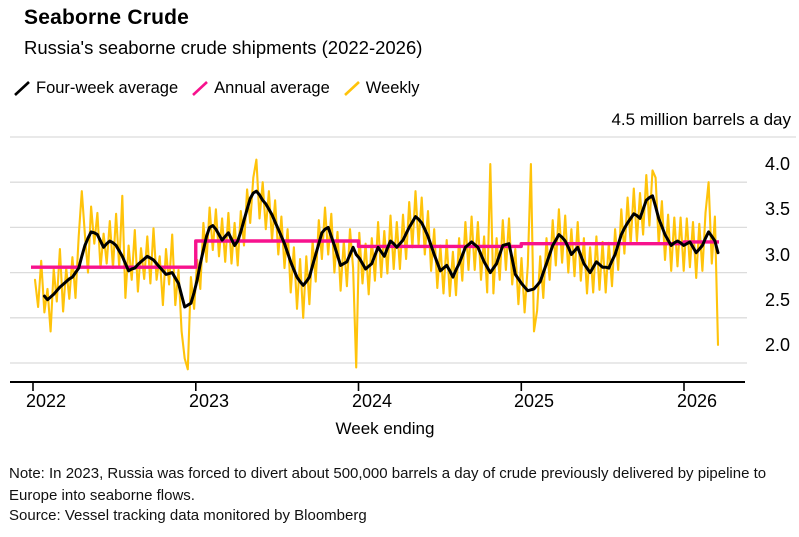  Describe the element at coordinates (777, 255) in the screenshot. I see `y-tick-label: 3.0` at that location.